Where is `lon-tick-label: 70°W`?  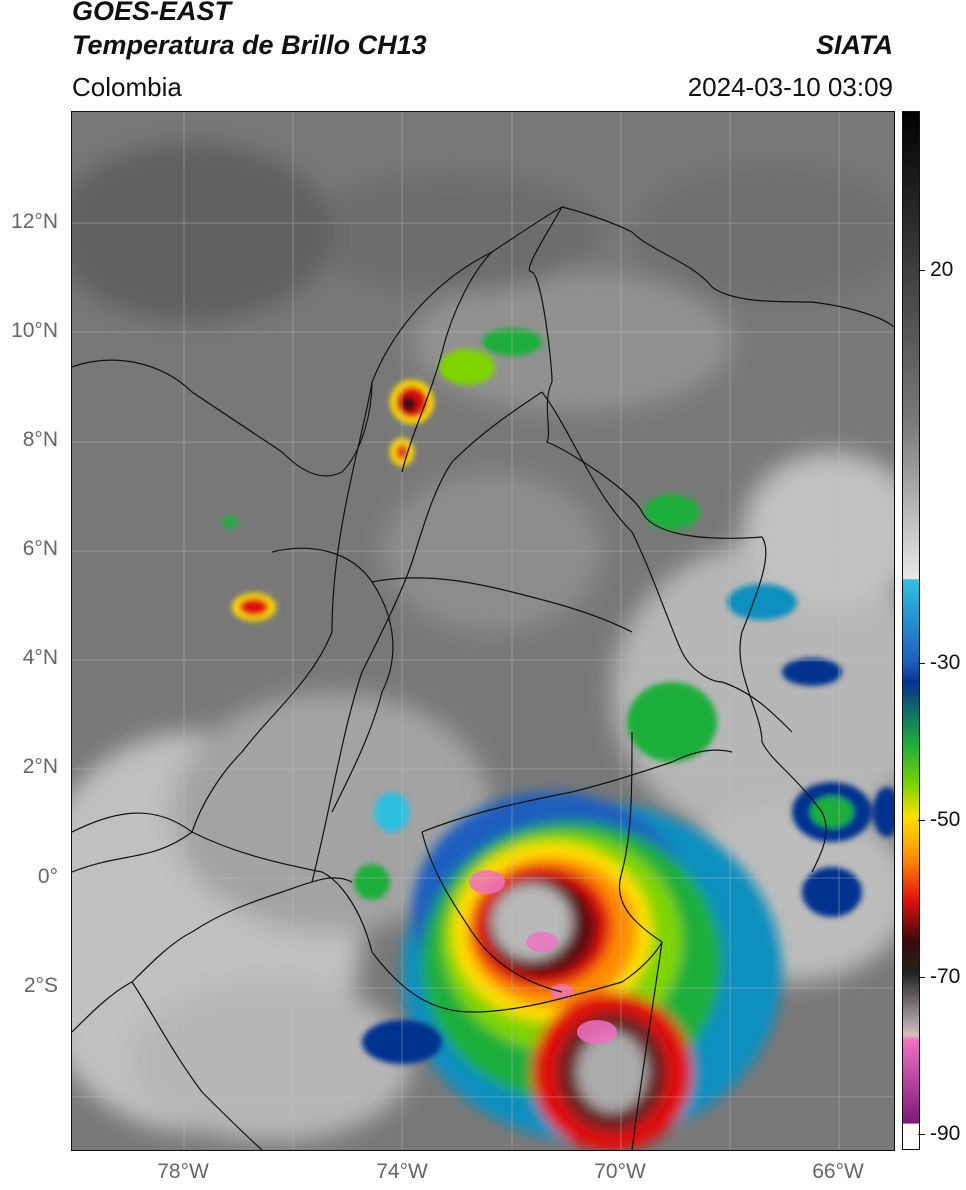
lon-tick-label: 70°W is located at coordinates (620, 1171).